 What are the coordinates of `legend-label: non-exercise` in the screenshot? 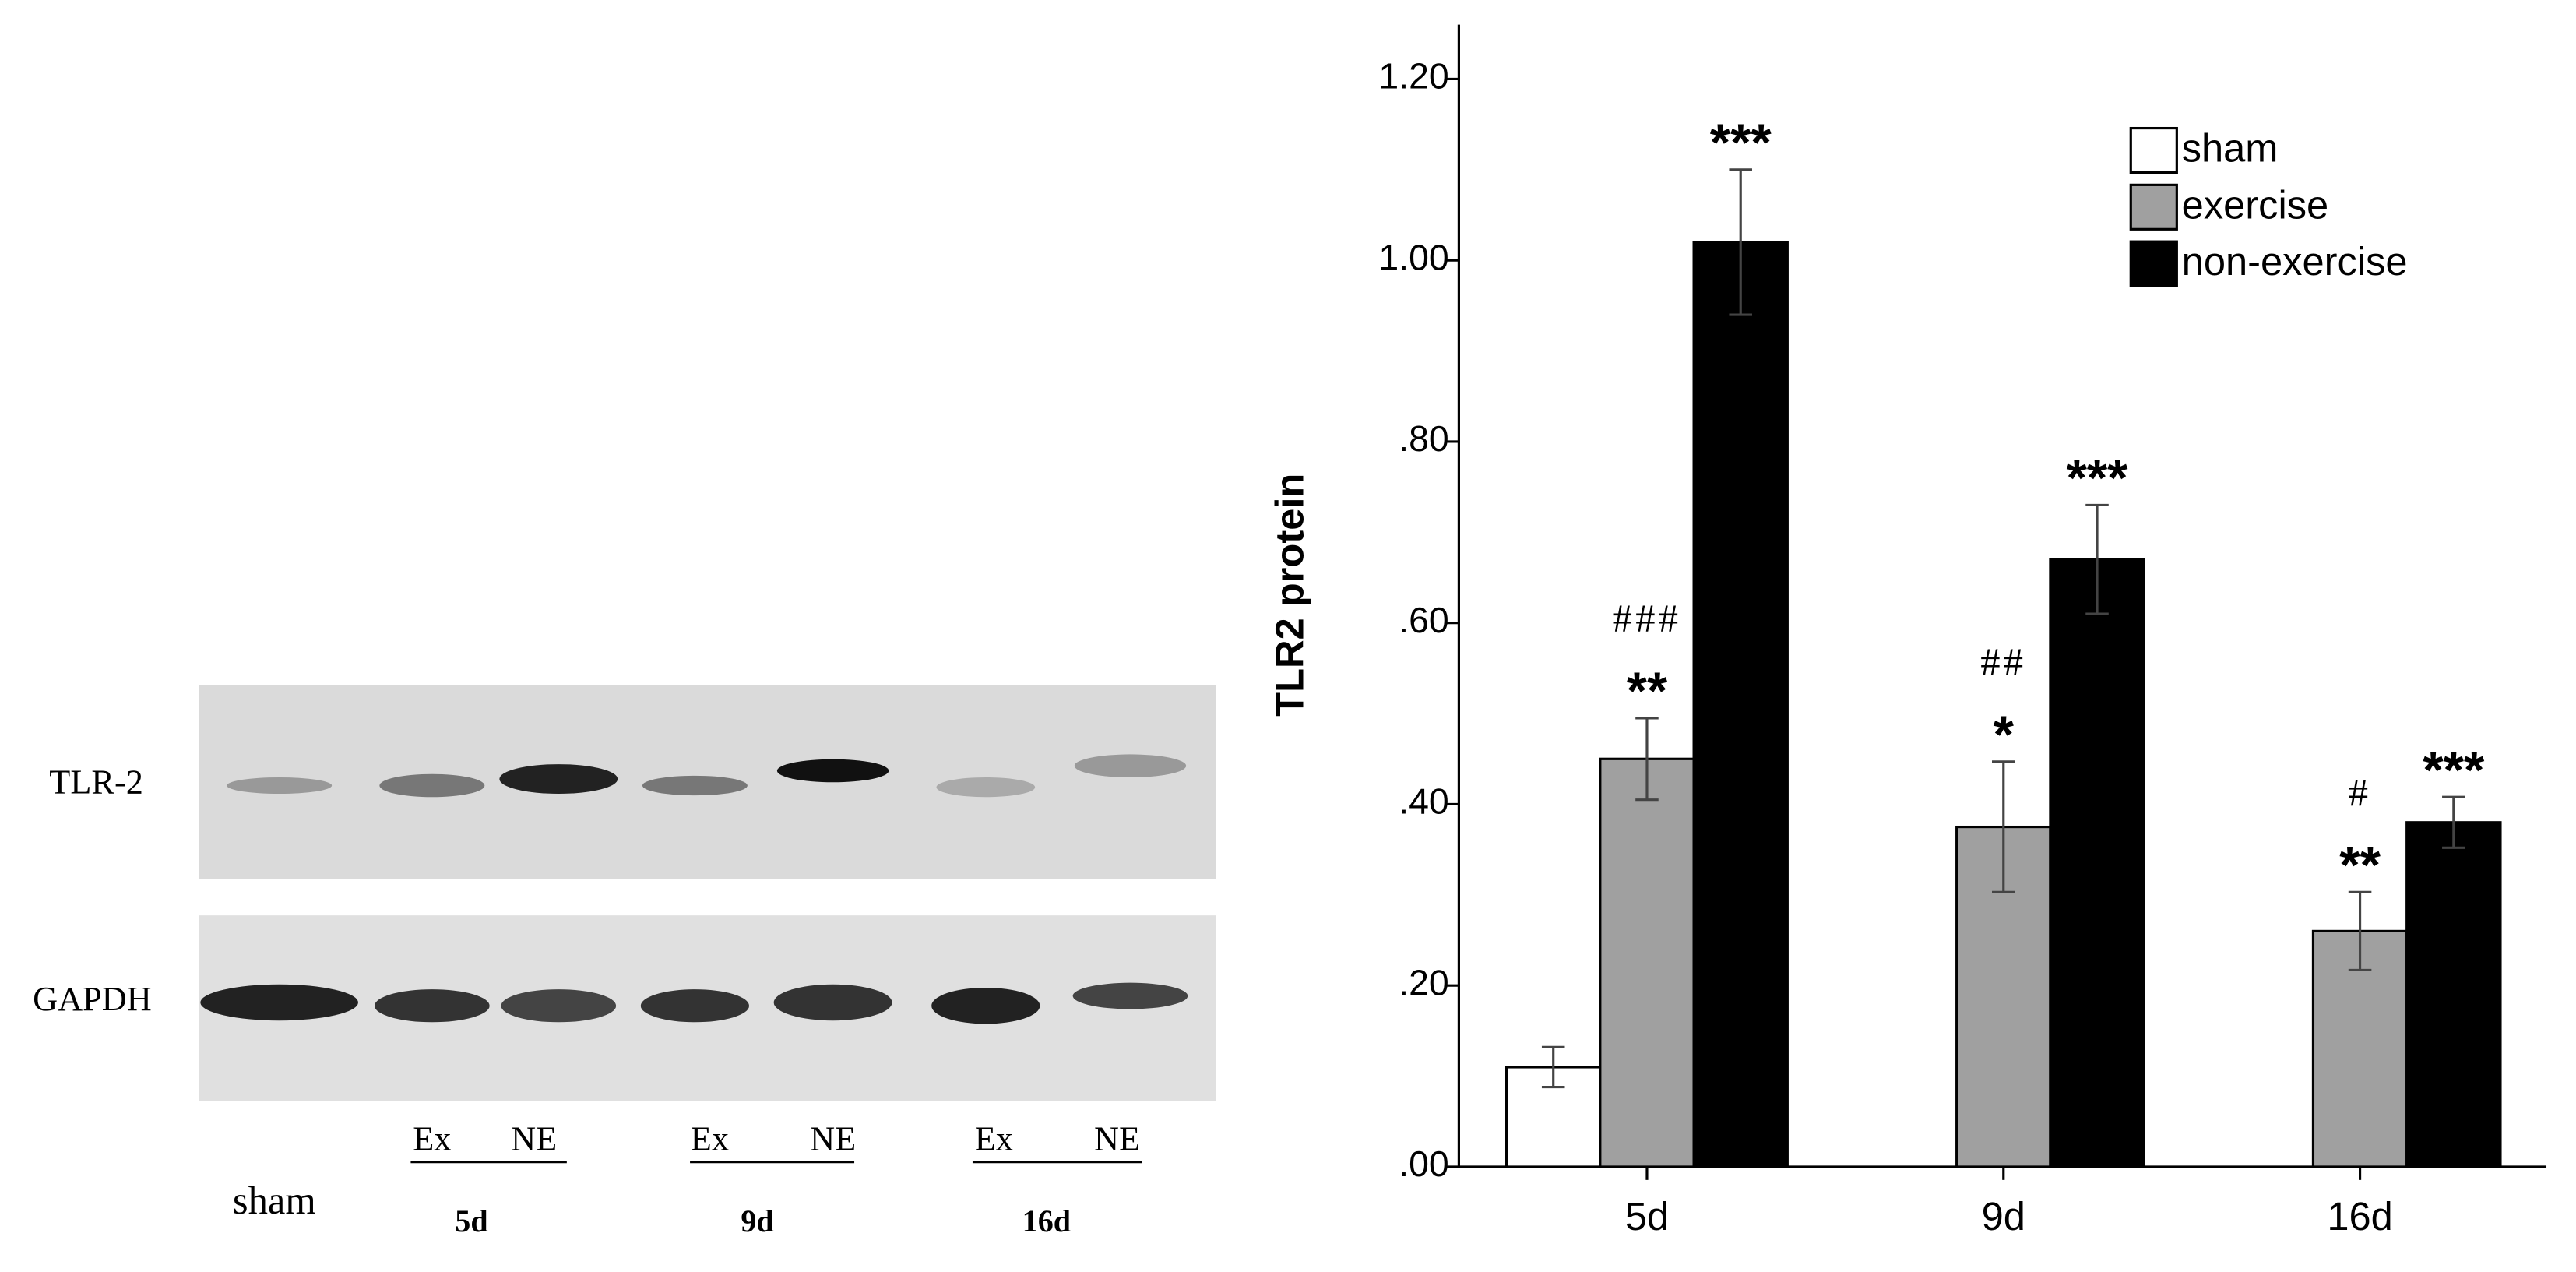 It's located at (2295, 261).